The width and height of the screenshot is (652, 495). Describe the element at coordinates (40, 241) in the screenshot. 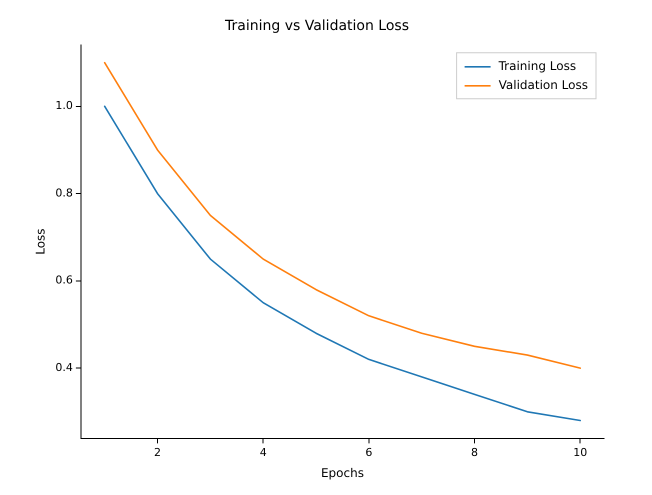

I see `y-axis-title: Loss` at that location.